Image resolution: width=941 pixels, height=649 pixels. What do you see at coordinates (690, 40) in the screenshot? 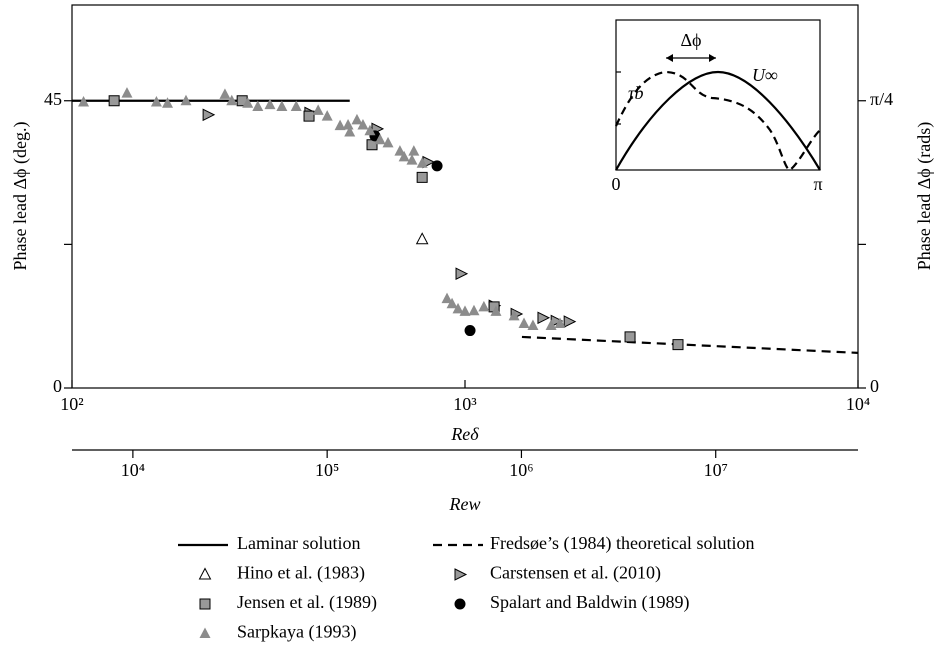
I see `inset-lead-label: Δϕ` at bounding box center [690, 40].